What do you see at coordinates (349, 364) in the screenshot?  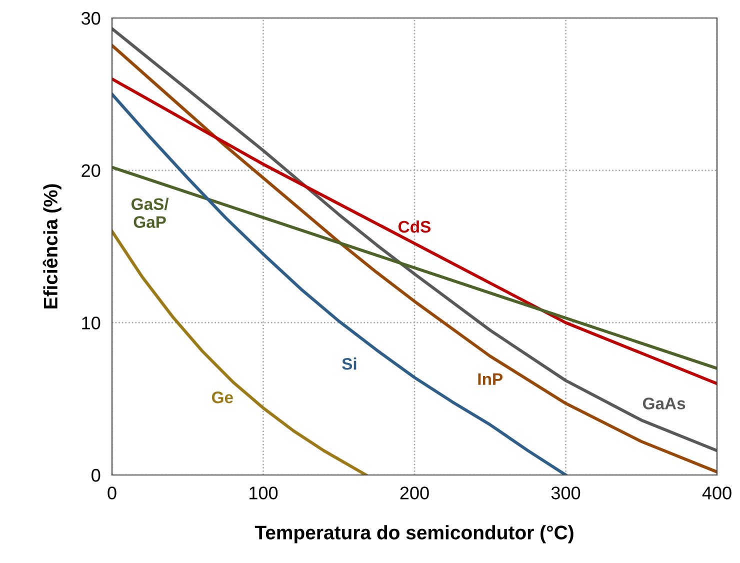 I see `series-label: Si` at bounding box center [349, 364].